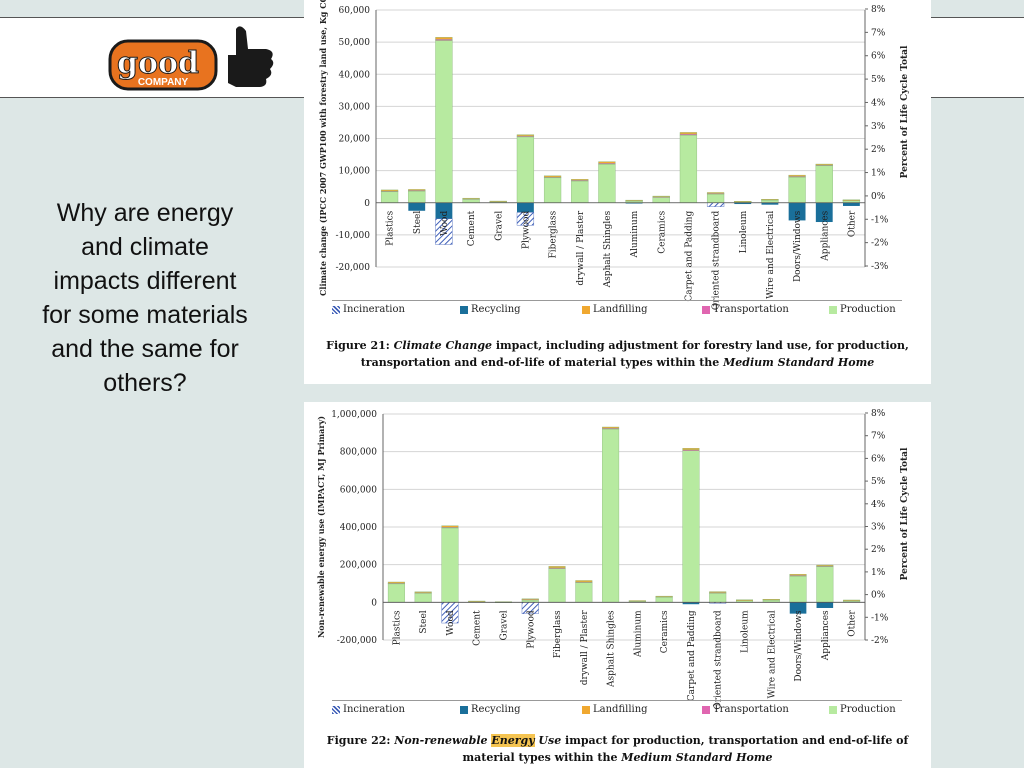 Image resolution: width=1024 pixels, height=768 pixels. Describe the element at coordinates (878, 528) in the screenshot. I see `y2-tick-label: 3%` at that location.